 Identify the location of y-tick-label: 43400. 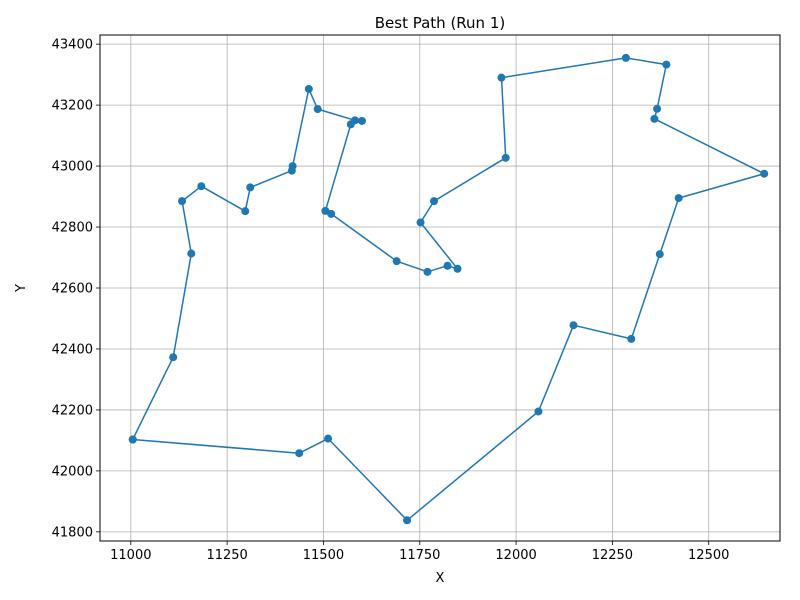
(72, 45).